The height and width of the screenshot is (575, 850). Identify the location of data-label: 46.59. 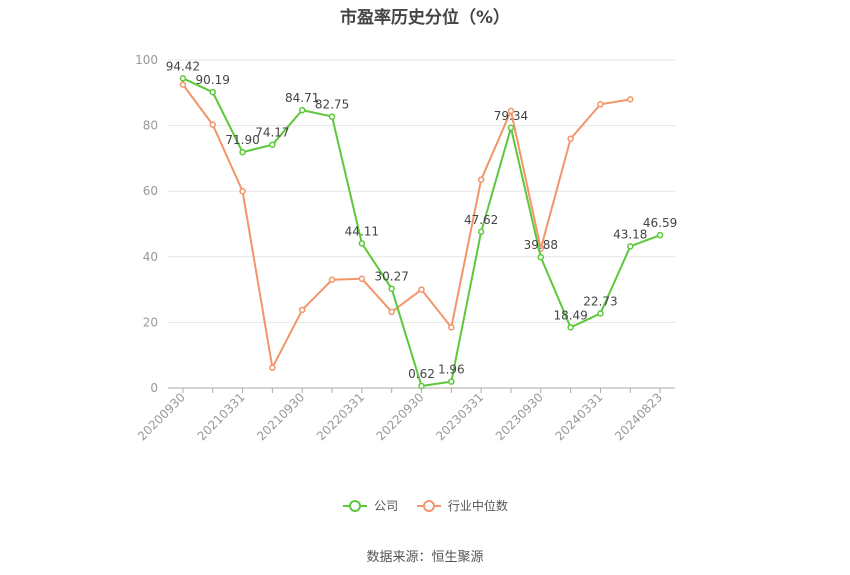
(660, 223).